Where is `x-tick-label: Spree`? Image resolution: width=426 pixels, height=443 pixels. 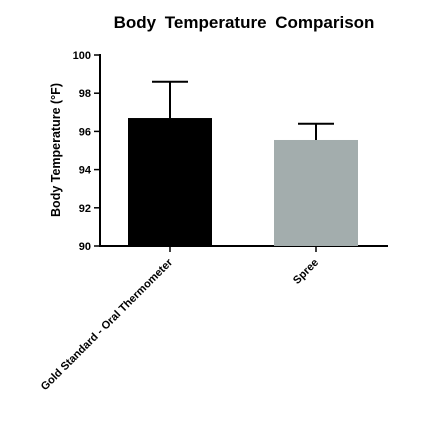
x-tick-label: Spree is located at coordinates (306, 272).